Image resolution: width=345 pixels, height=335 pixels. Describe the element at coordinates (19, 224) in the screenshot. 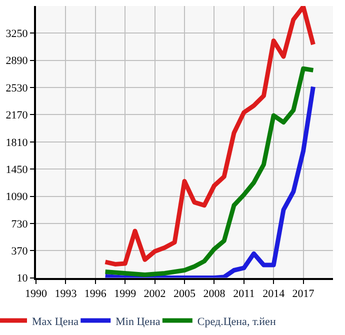

I see `y-tick-label: 730` at that location.